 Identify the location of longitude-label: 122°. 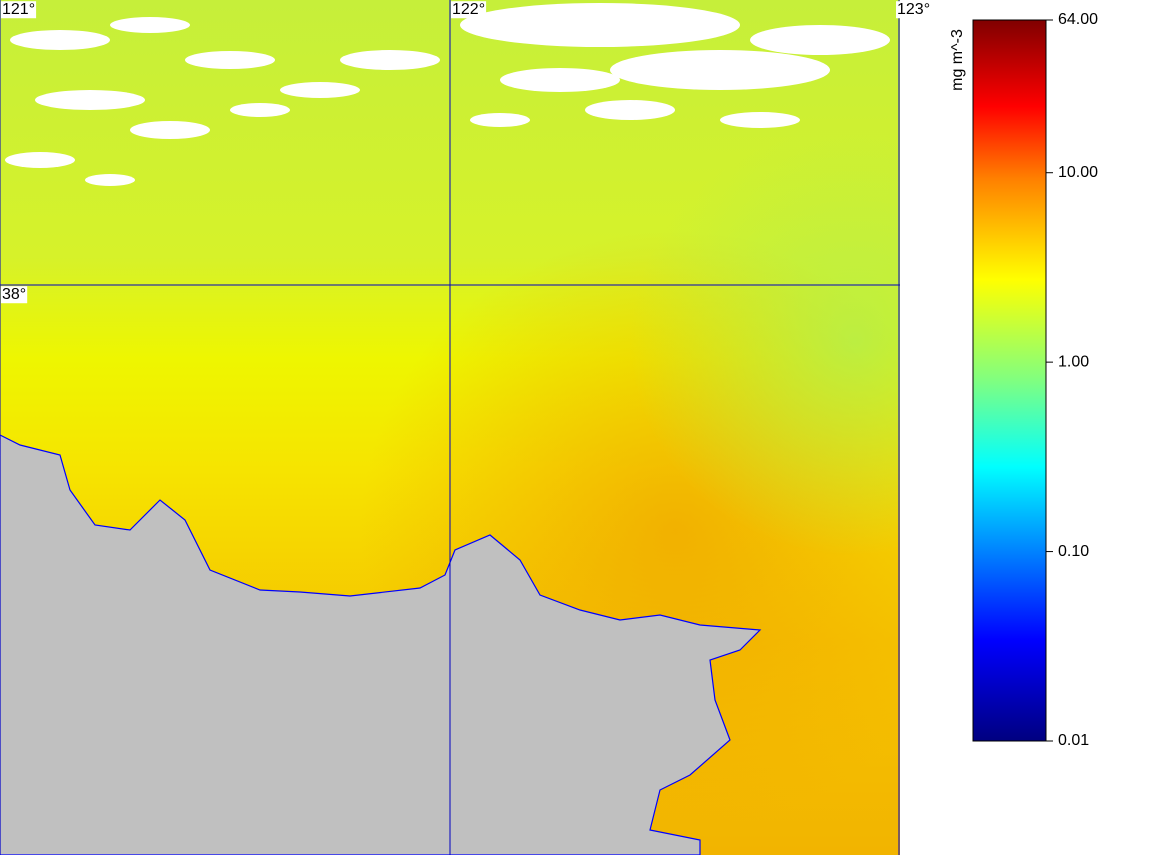
(468, 9).